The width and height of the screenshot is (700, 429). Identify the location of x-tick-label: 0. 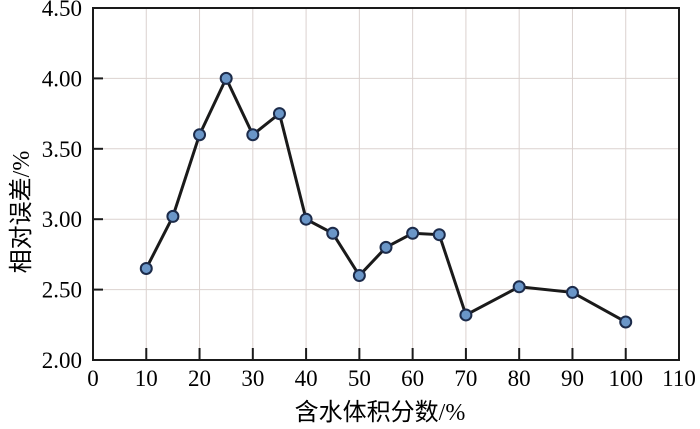
(93, 378).